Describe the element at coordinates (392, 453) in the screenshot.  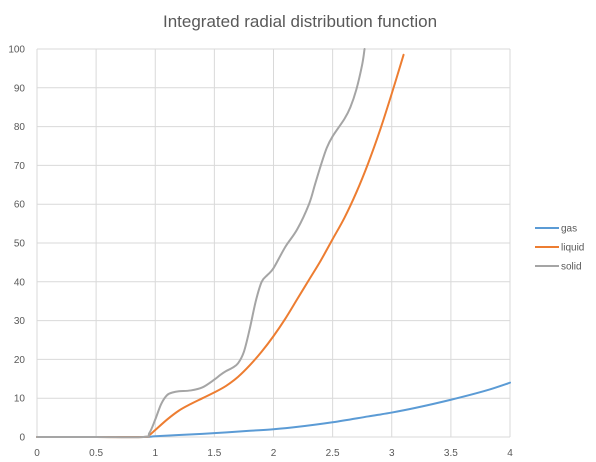
I see `x-tick-label-6: 3` at that location.